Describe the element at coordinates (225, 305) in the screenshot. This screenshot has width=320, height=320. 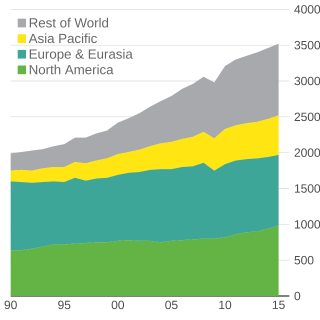
I see `x-tick-label: 10` at that location.